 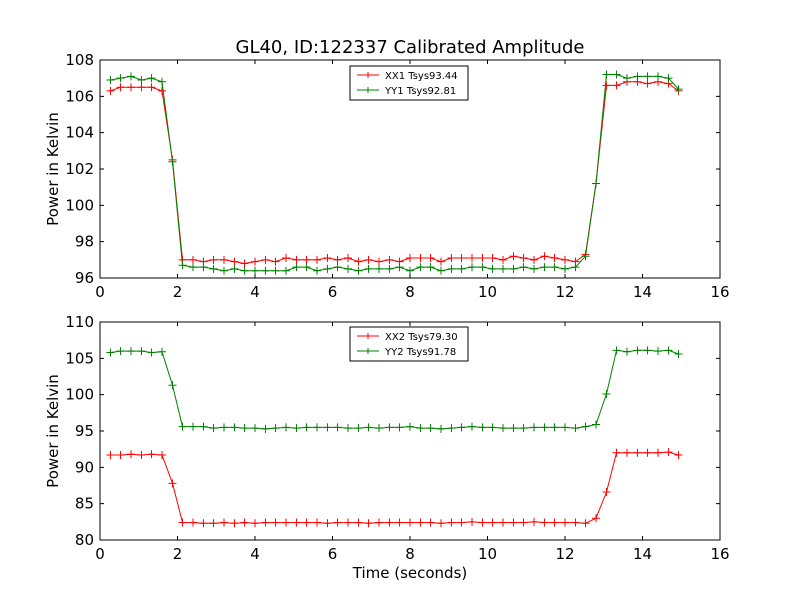 What do you see at coordinates (368, 75) in the screenshot?
I see `top-legend-swatch-marker` at bounding box center [368, 75].